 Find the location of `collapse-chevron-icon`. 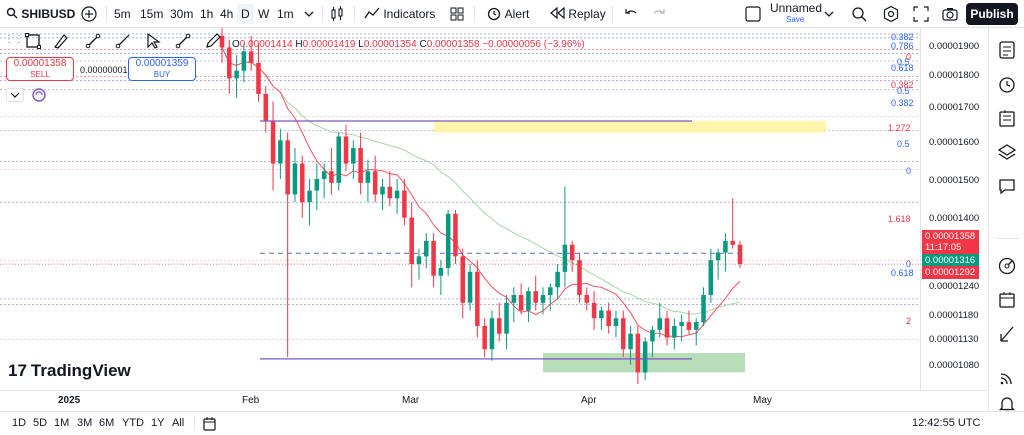

collapse-chevron-icon is located at coordinates (15, 95).